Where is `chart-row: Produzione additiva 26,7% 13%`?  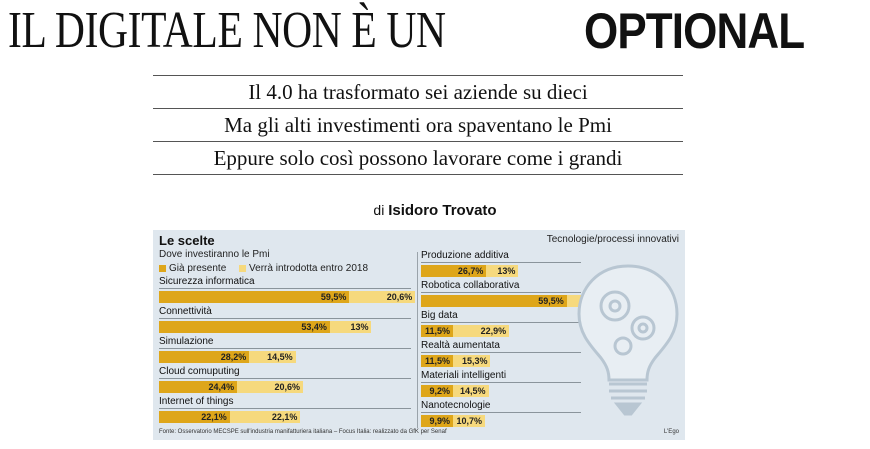
chart-row: Produzione additiva 26,7% 13% is located at coordinates (501, 264).